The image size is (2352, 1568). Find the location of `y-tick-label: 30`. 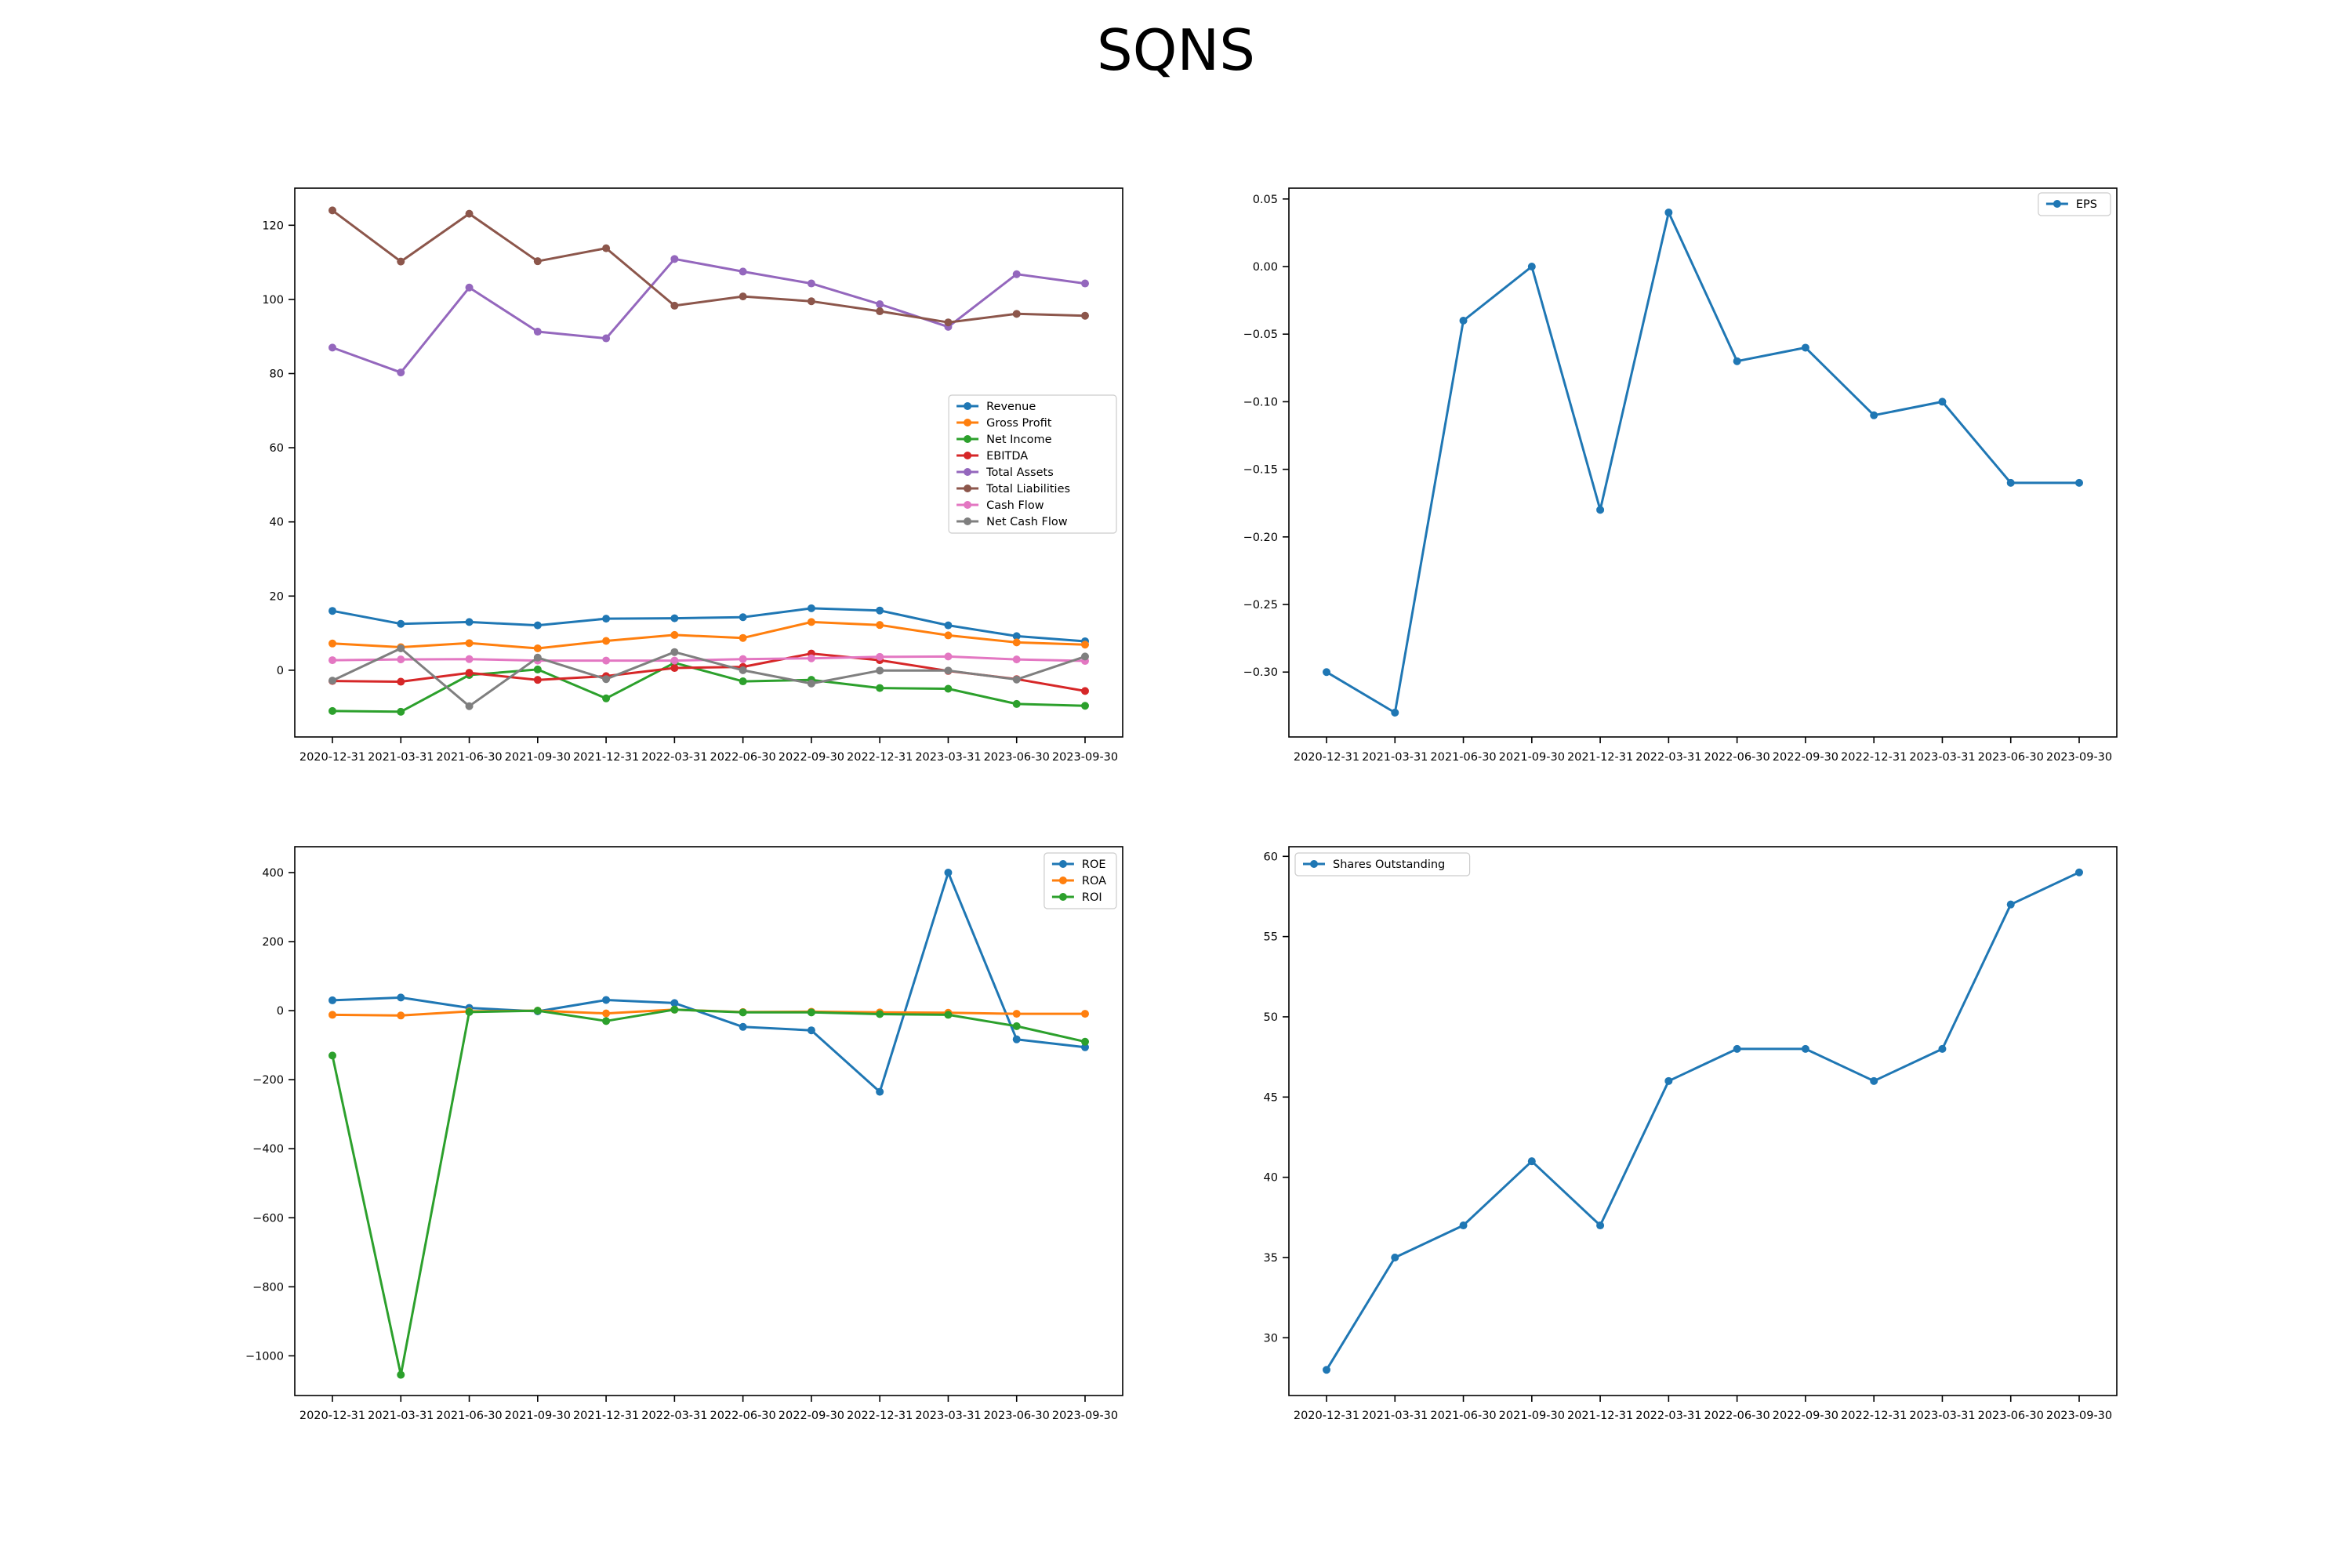

y-tick-label: 30 is located at coordinates (1271, 1338).